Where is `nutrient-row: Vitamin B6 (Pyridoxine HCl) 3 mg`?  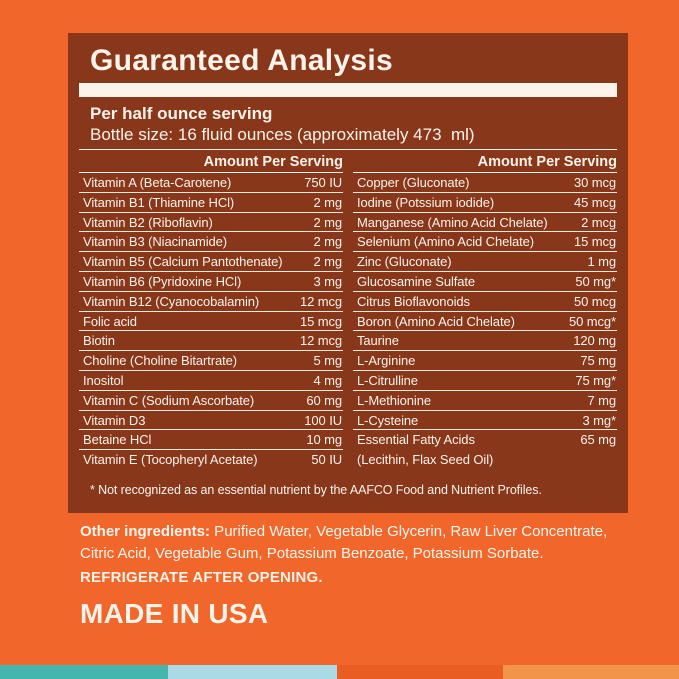
nutrient-row: Vitamin B6 (Pyridoxine HCl) 3 mg is located at coordinates (211, 282).